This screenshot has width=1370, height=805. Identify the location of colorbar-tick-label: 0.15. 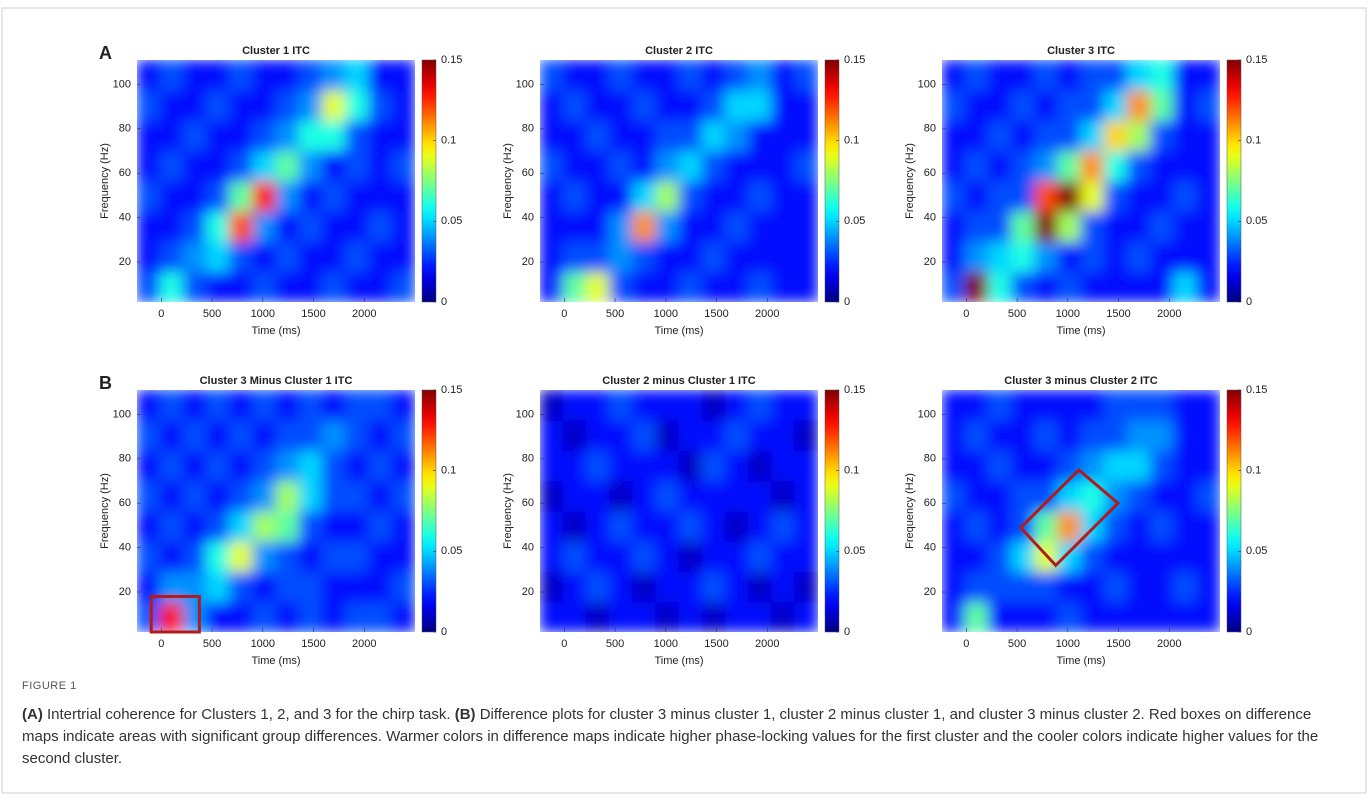
(854, 60).